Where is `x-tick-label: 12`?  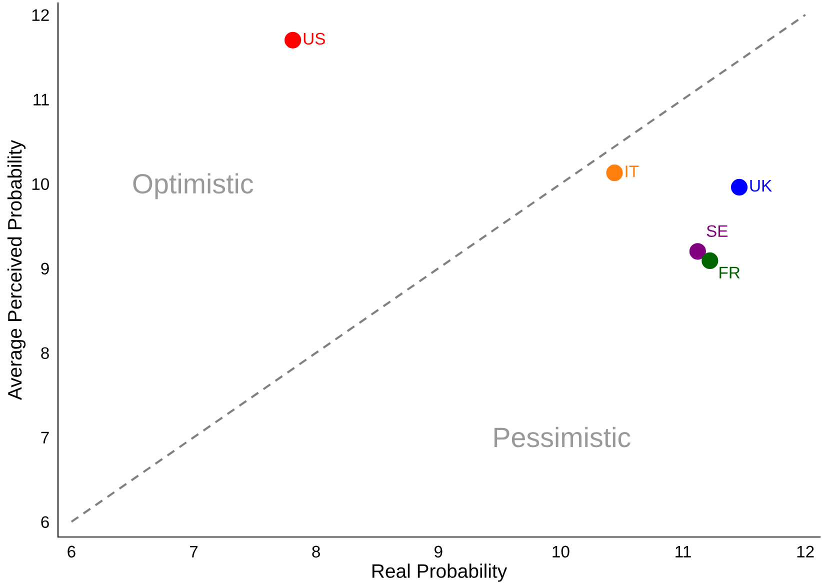
x-tick-label: 12 is located at coordinates (805, 552).